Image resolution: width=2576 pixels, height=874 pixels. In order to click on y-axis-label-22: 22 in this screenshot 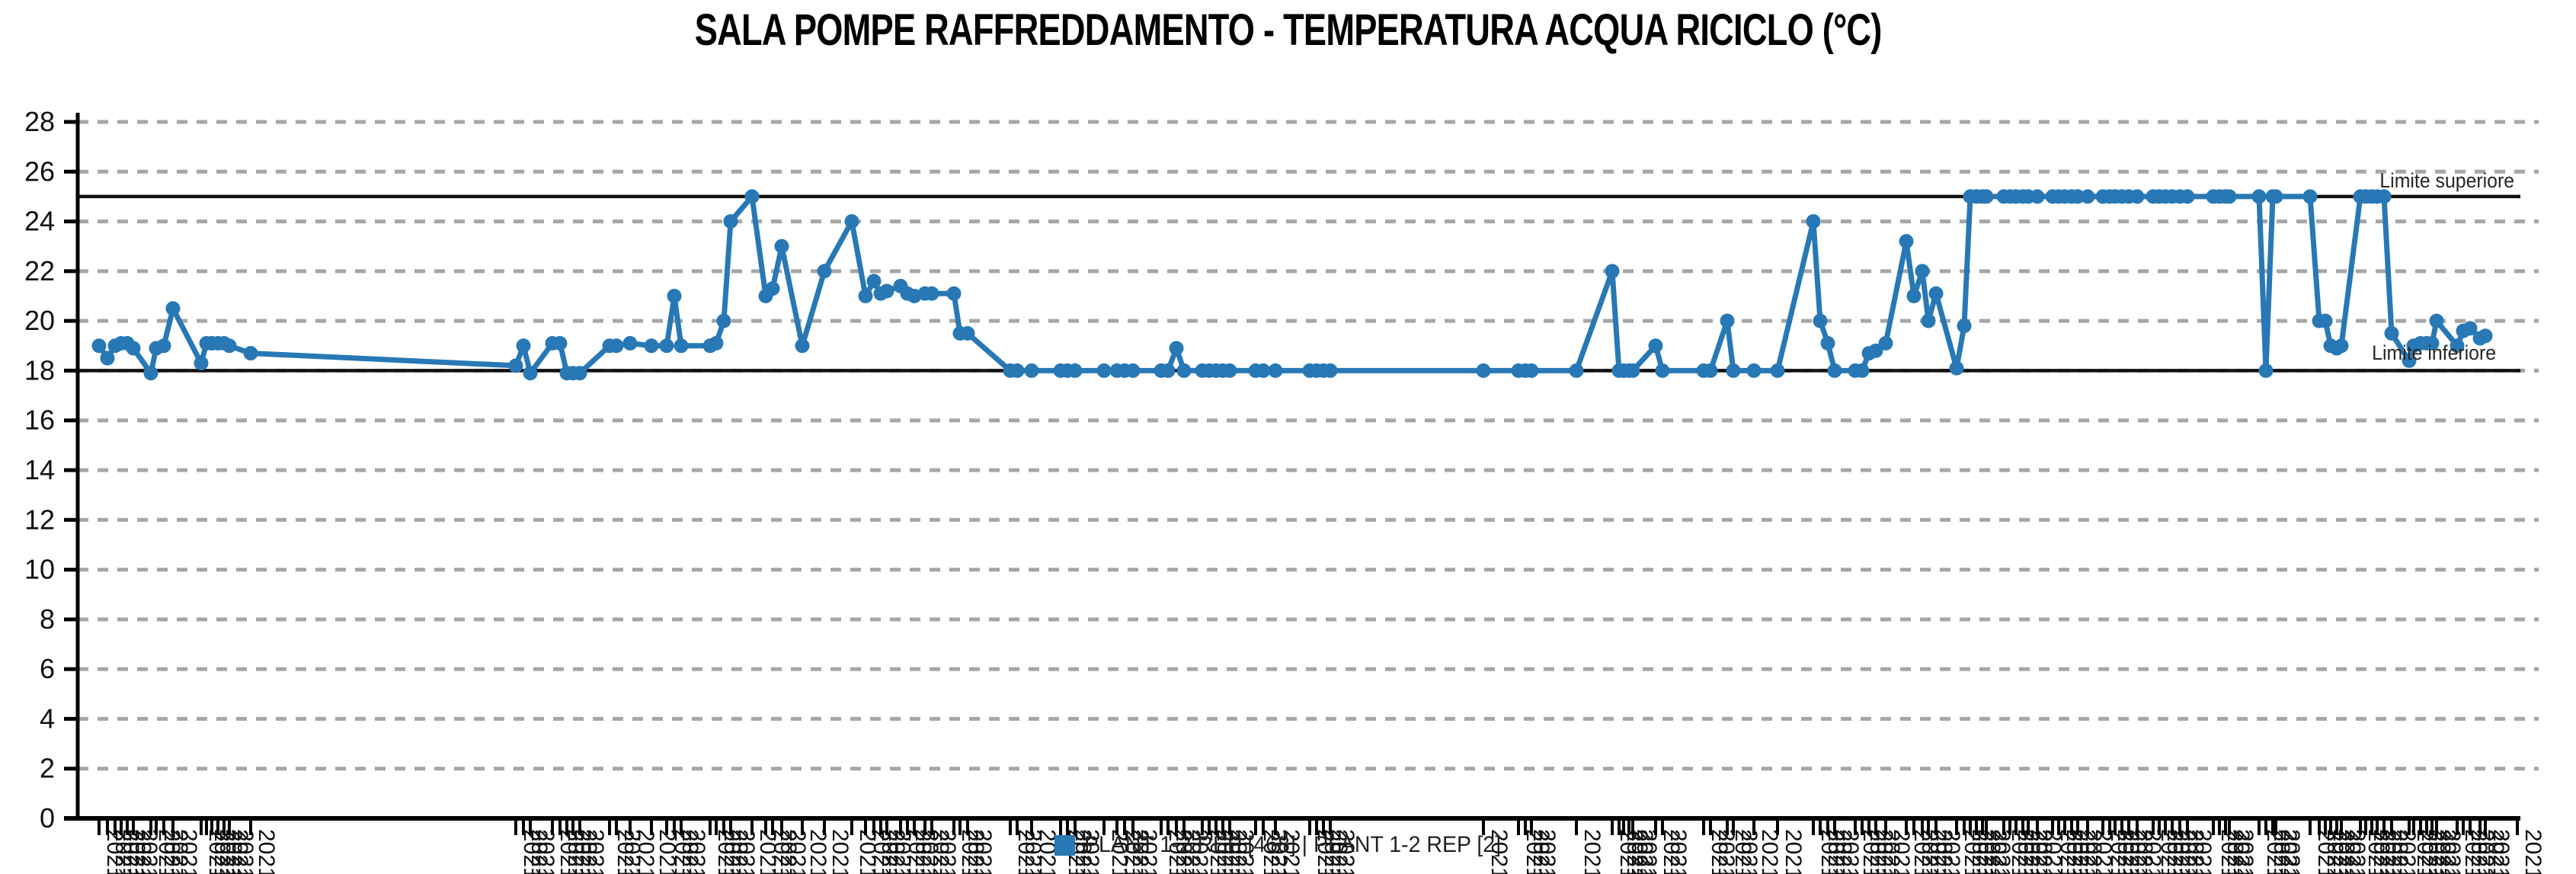, I will do `click(39, 271)`.